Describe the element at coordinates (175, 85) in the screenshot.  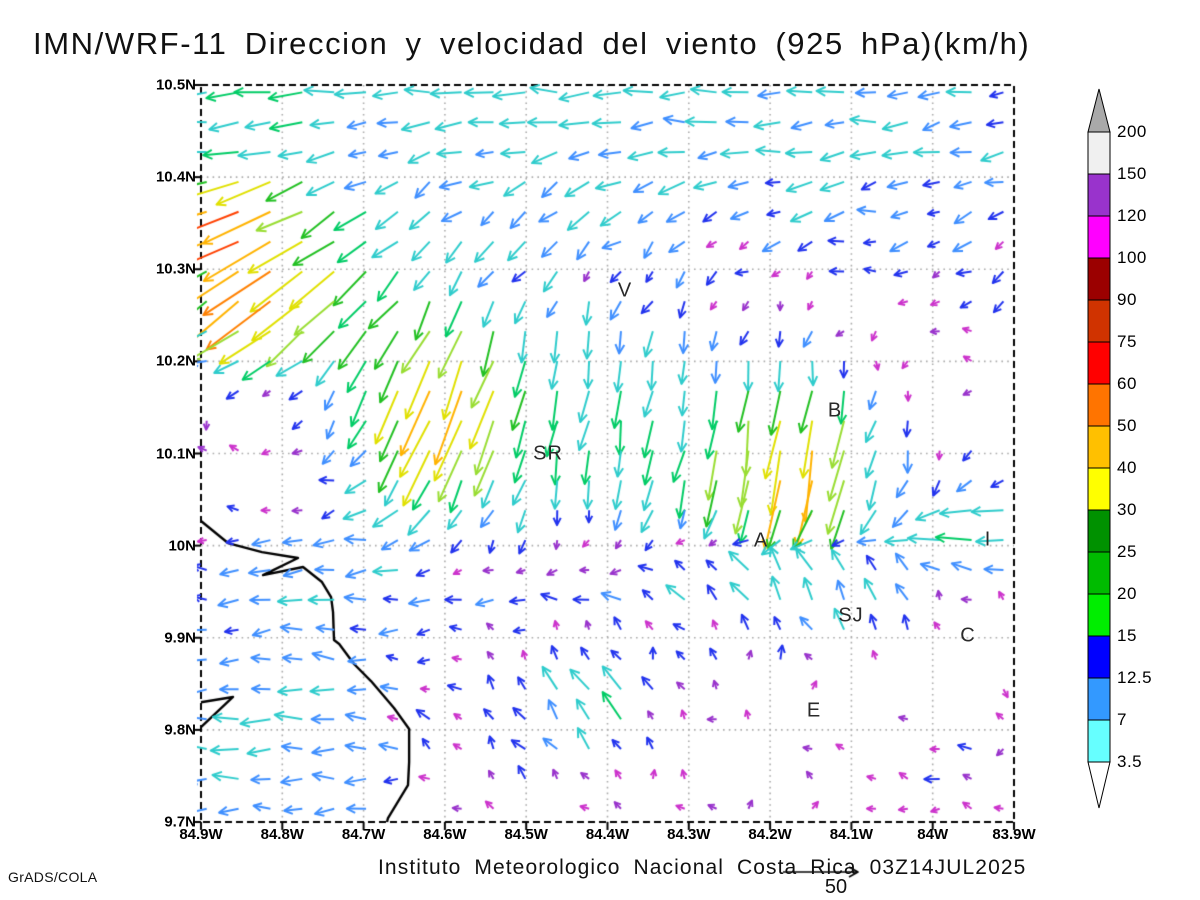
I see `lat-tick-label: 10.5N` at that location.